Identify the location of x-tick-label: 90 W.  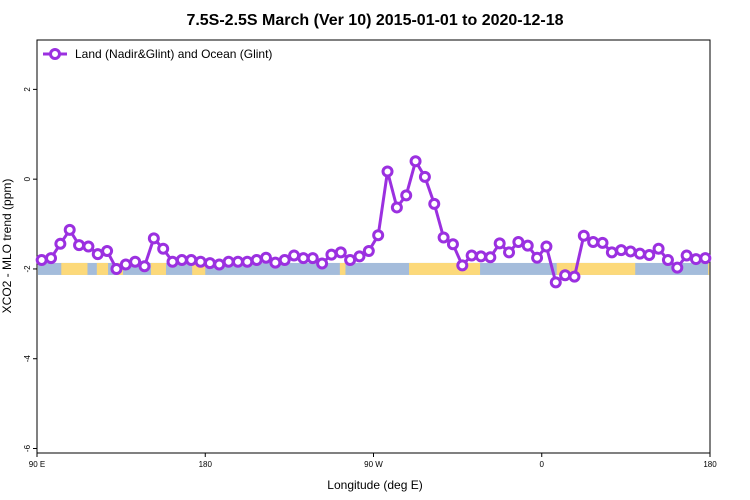
(373, 464).